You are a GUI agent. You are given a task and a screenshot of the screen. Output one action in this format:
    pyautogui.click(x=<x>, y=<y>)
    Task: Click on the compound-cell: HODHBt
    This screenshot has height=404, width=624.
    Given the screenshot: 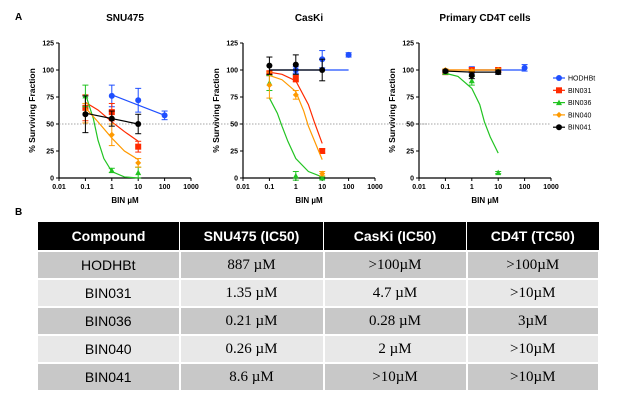 What is the action you would take?
    pyautogui.click(x=109, y=264)
    